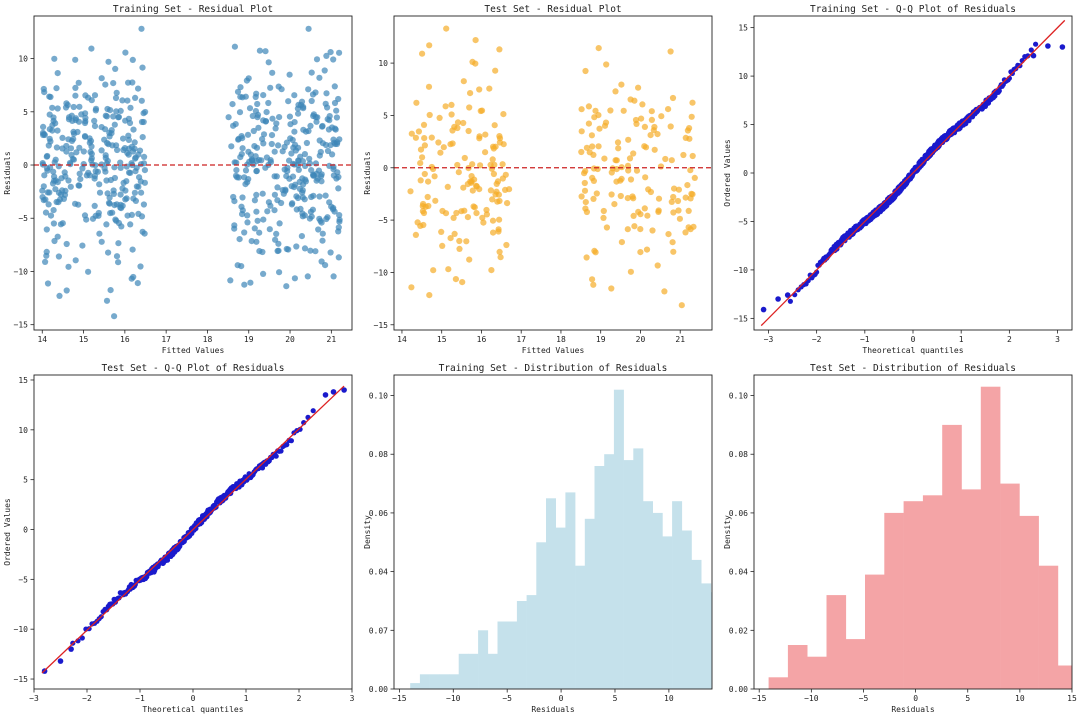 This screenshot has width=1080, height=721. I want to click on y-tick-label: −10, so click(741, 270).